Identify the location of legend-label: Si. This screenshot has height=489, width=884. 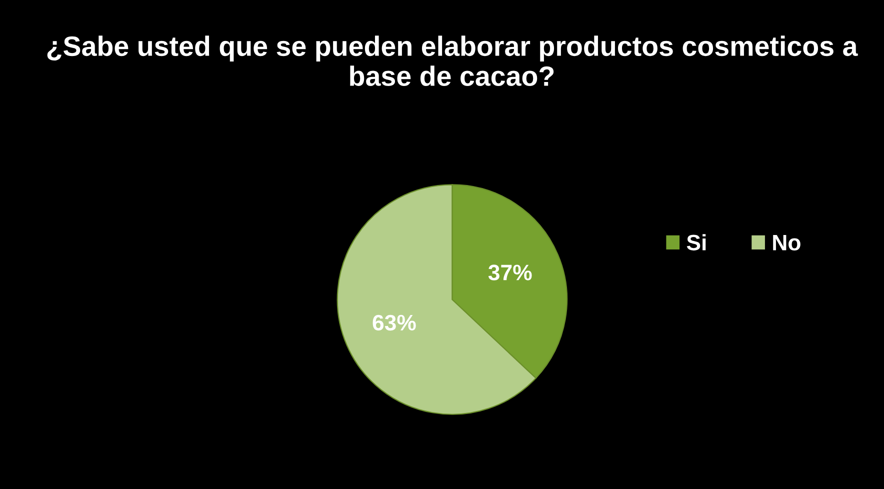
(696, 242).